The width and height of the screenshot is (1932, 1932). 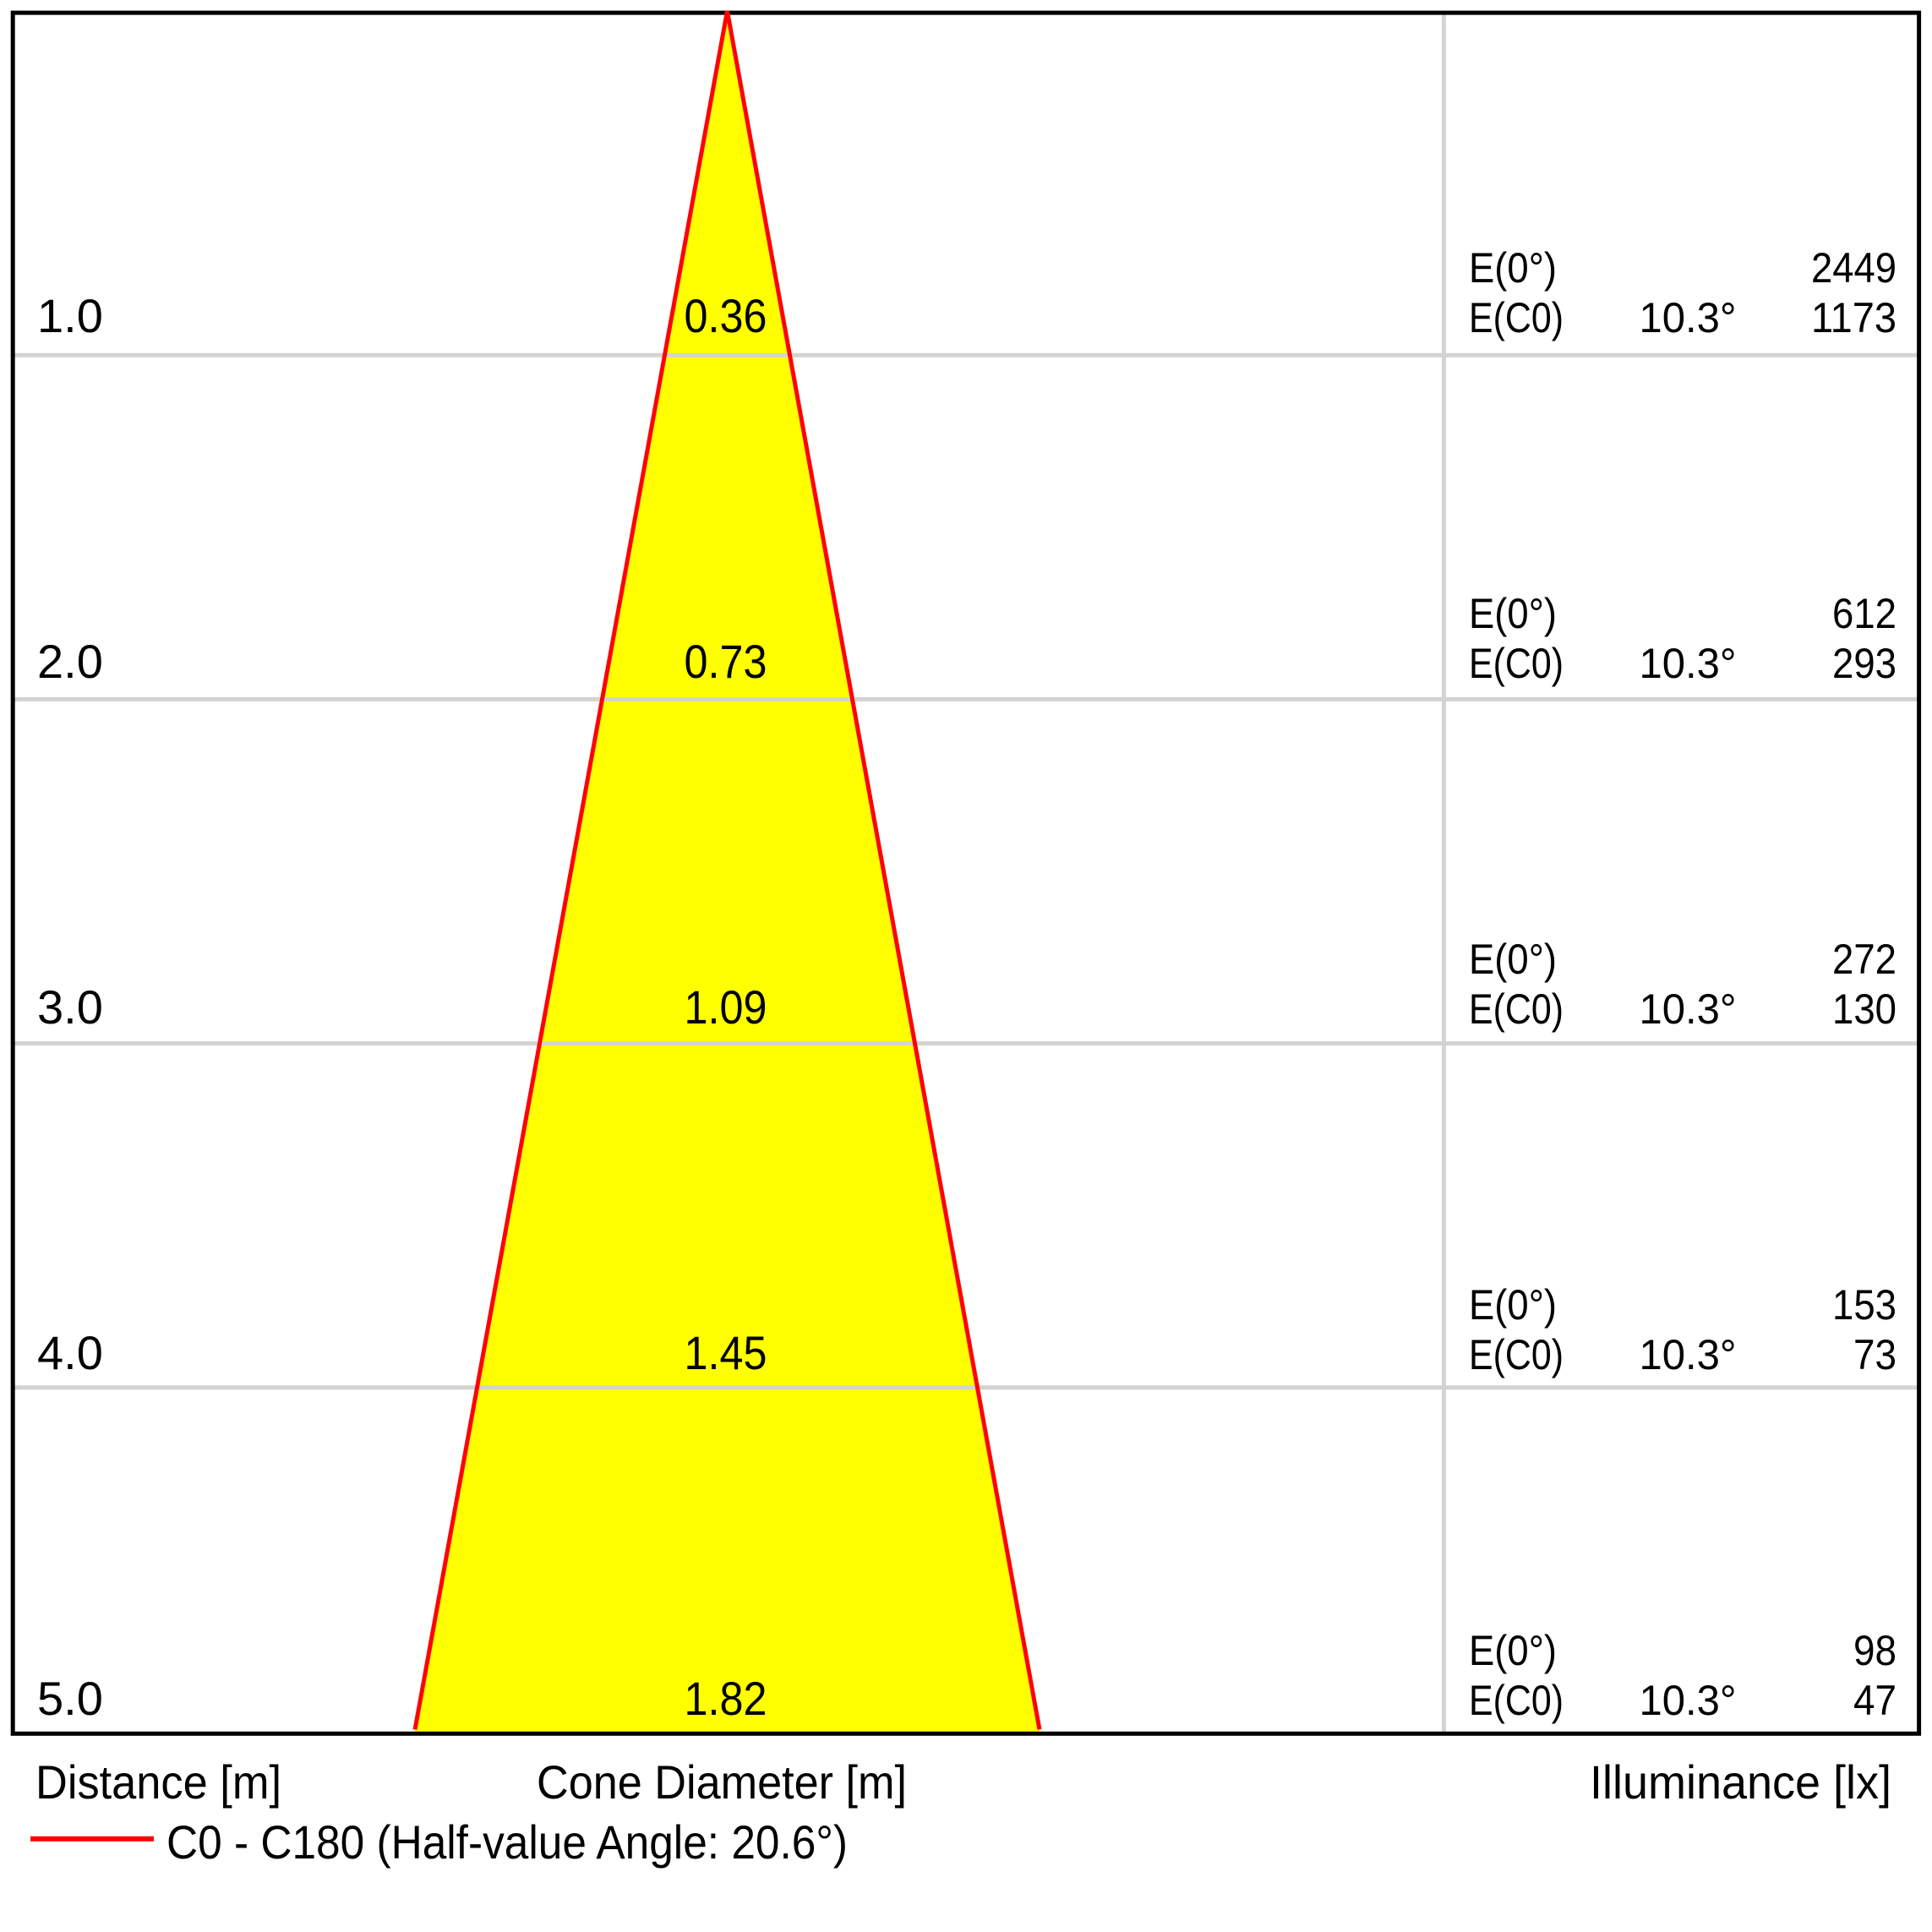 I want to click on svg-text: 272, so click(x=1865, y=959).